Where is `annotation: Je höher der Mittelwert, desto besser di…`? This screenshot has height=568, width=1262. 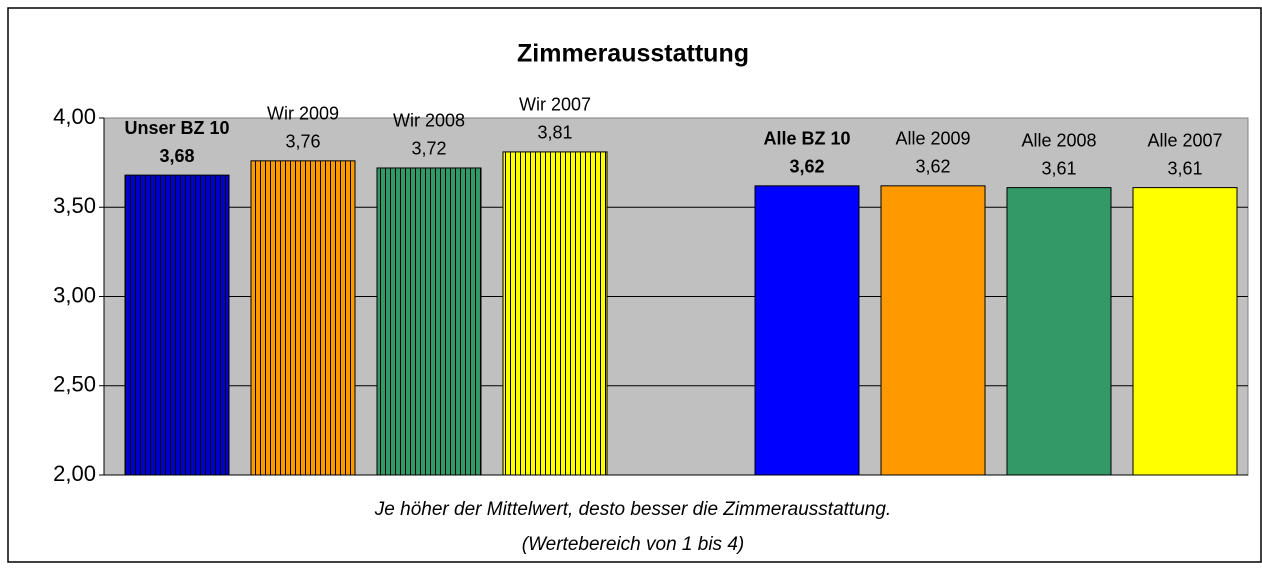 annotation: Je höher der Mittelwert, desto besser di… is located at coordinates (632, 509).